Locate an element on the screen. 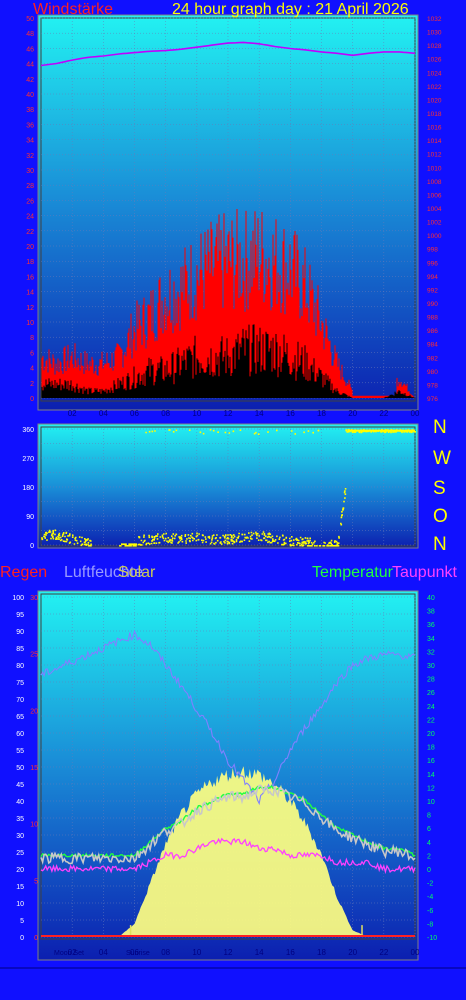  direction-ytick-label: 270 is located at coordinates (28, 459).